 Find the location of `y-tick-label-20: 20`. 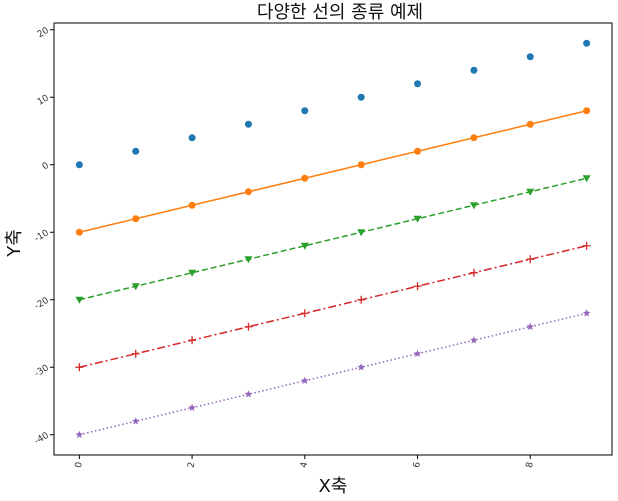

y-tick-label-20: 20 is located at coordinates (43, 33).